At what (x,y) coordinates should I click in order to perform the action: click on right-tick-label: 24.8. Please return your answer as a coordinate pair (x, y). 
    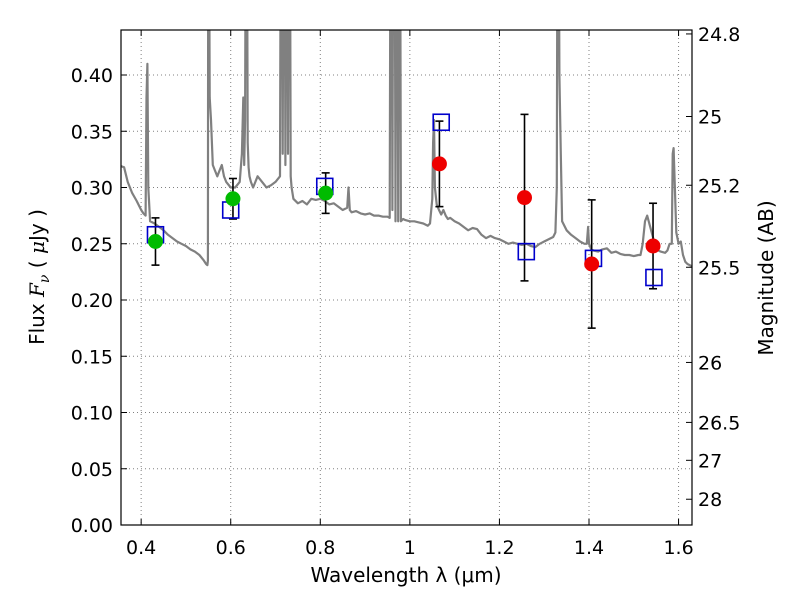
    Looking at the image, I should click on (719, 35).